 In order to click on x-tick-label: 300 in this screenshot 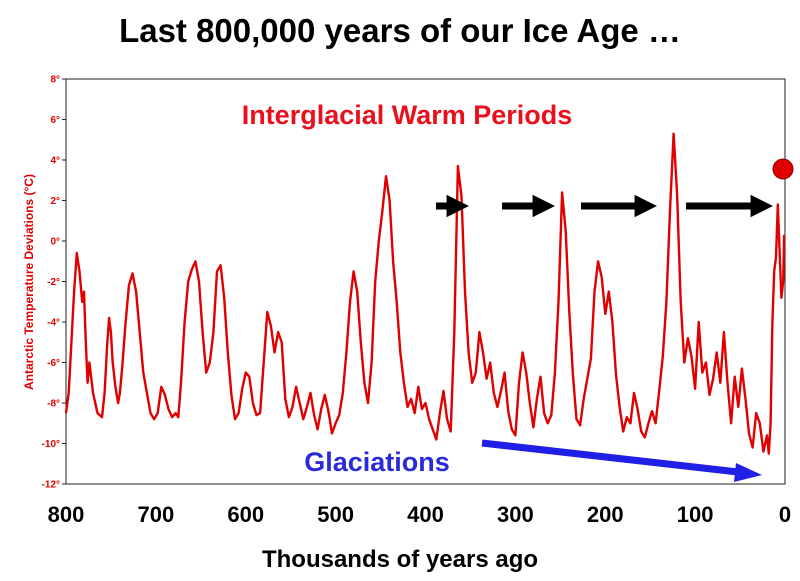, I will do `click(515, 514)`.